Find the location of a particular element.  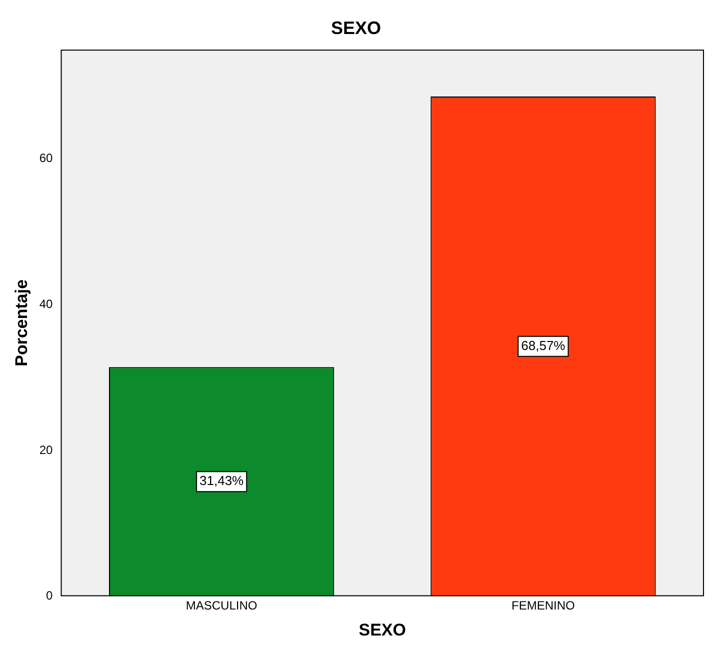

y-tick-label: 60 is located at coordinates (46, 158).